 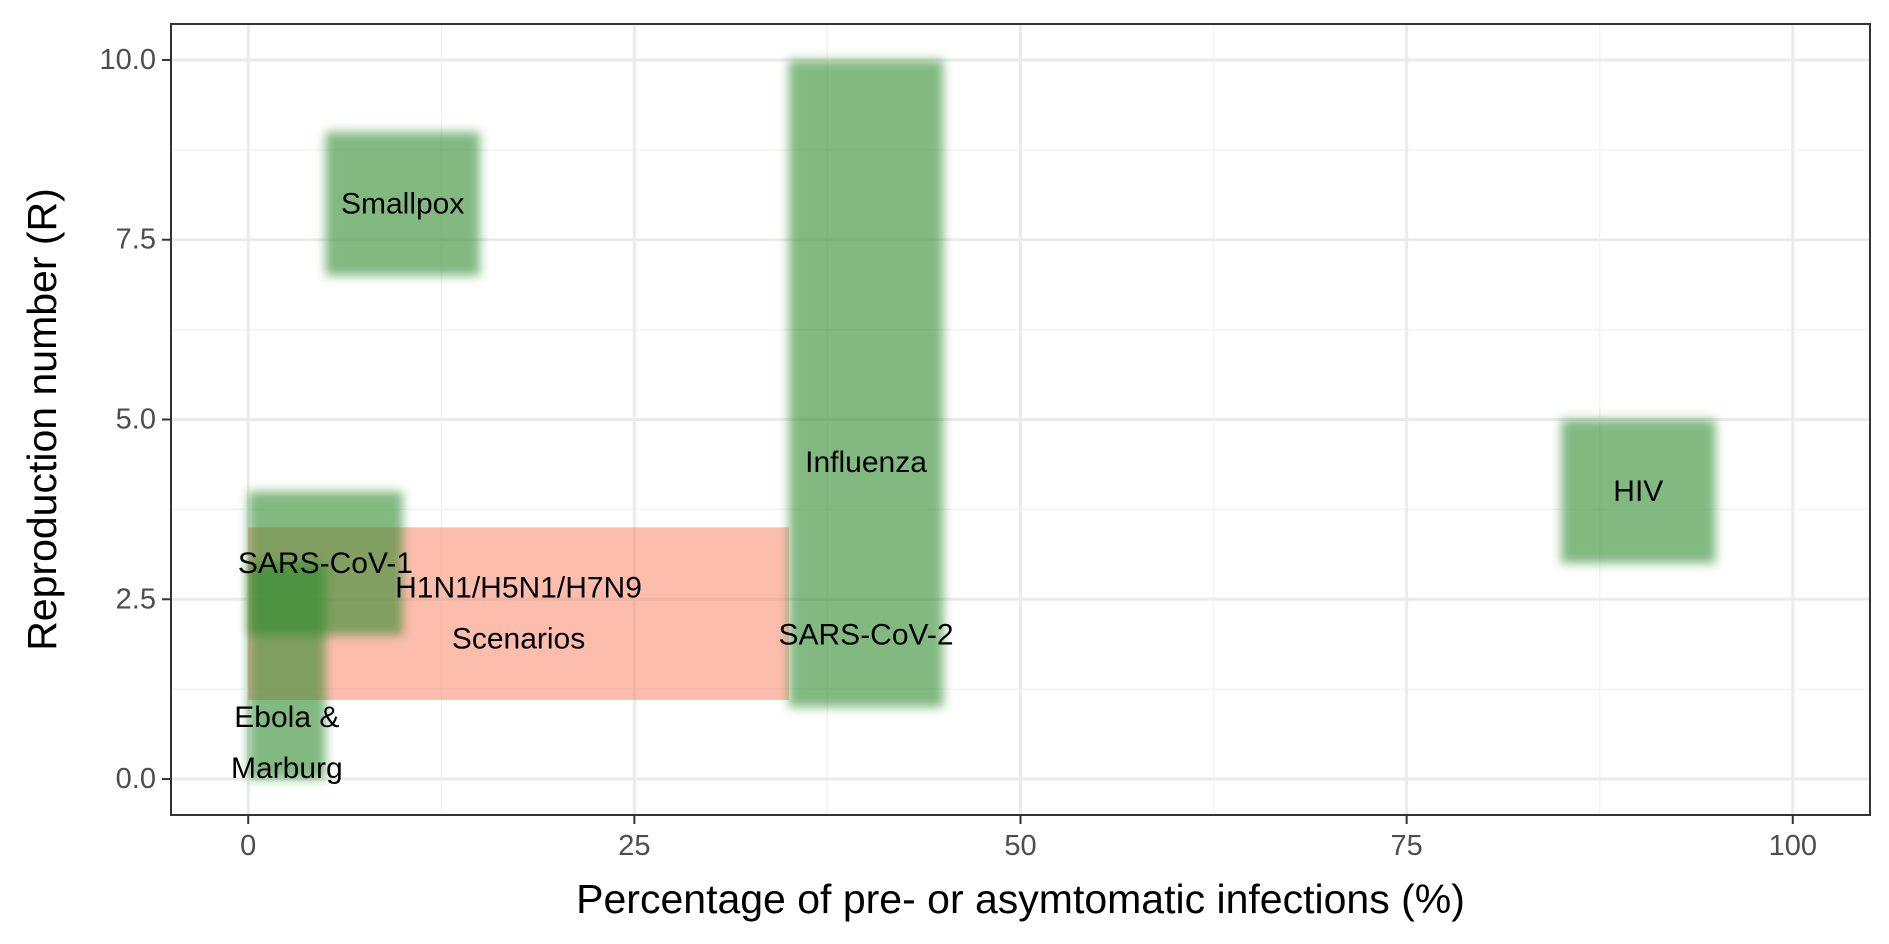 What do you see at coordinates (325, 563) in the screenshot?
I see `region-label: SARS-CoV-1` at bounding box center [325, 563].